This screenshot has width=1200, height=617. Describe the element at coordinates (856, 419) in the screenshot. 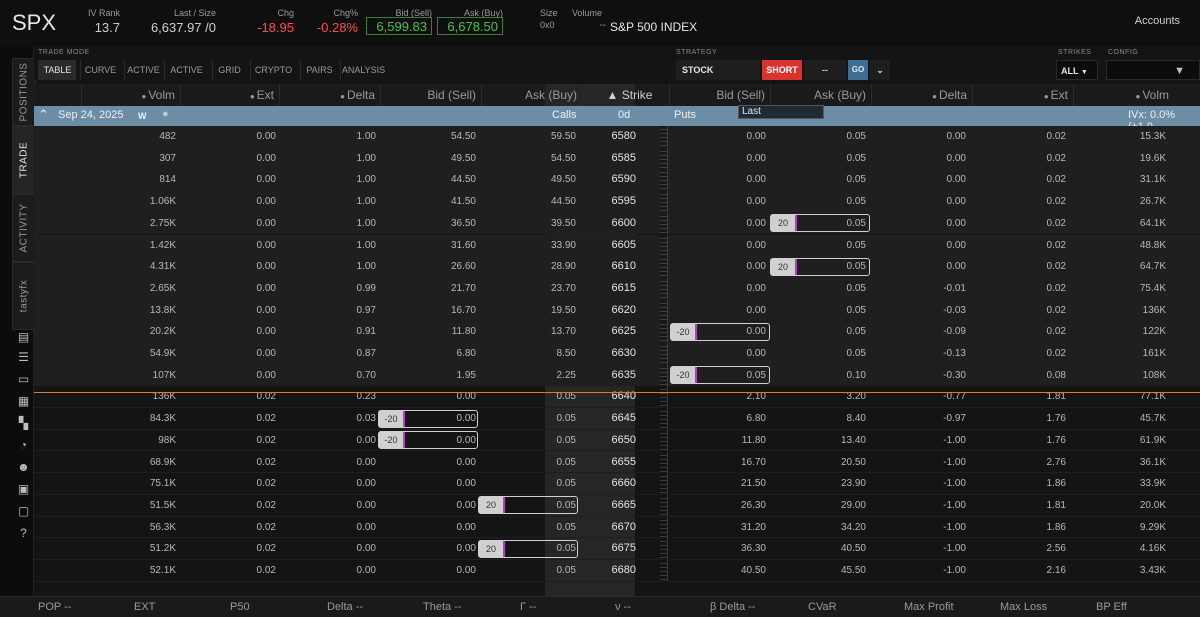

I see `put-ask-cell: 8.40` at that location.